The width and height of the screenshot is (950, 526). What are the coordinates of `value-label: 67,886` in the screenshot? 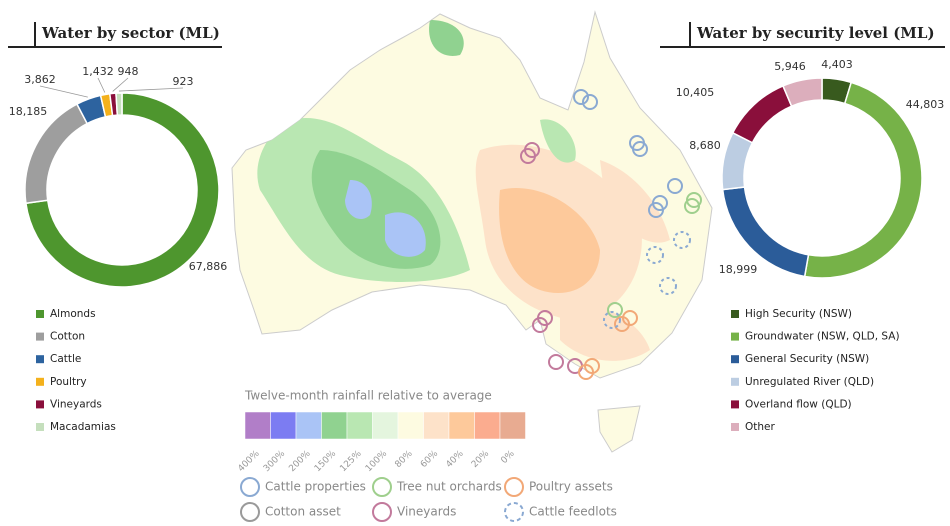 It's located at (208, 266).